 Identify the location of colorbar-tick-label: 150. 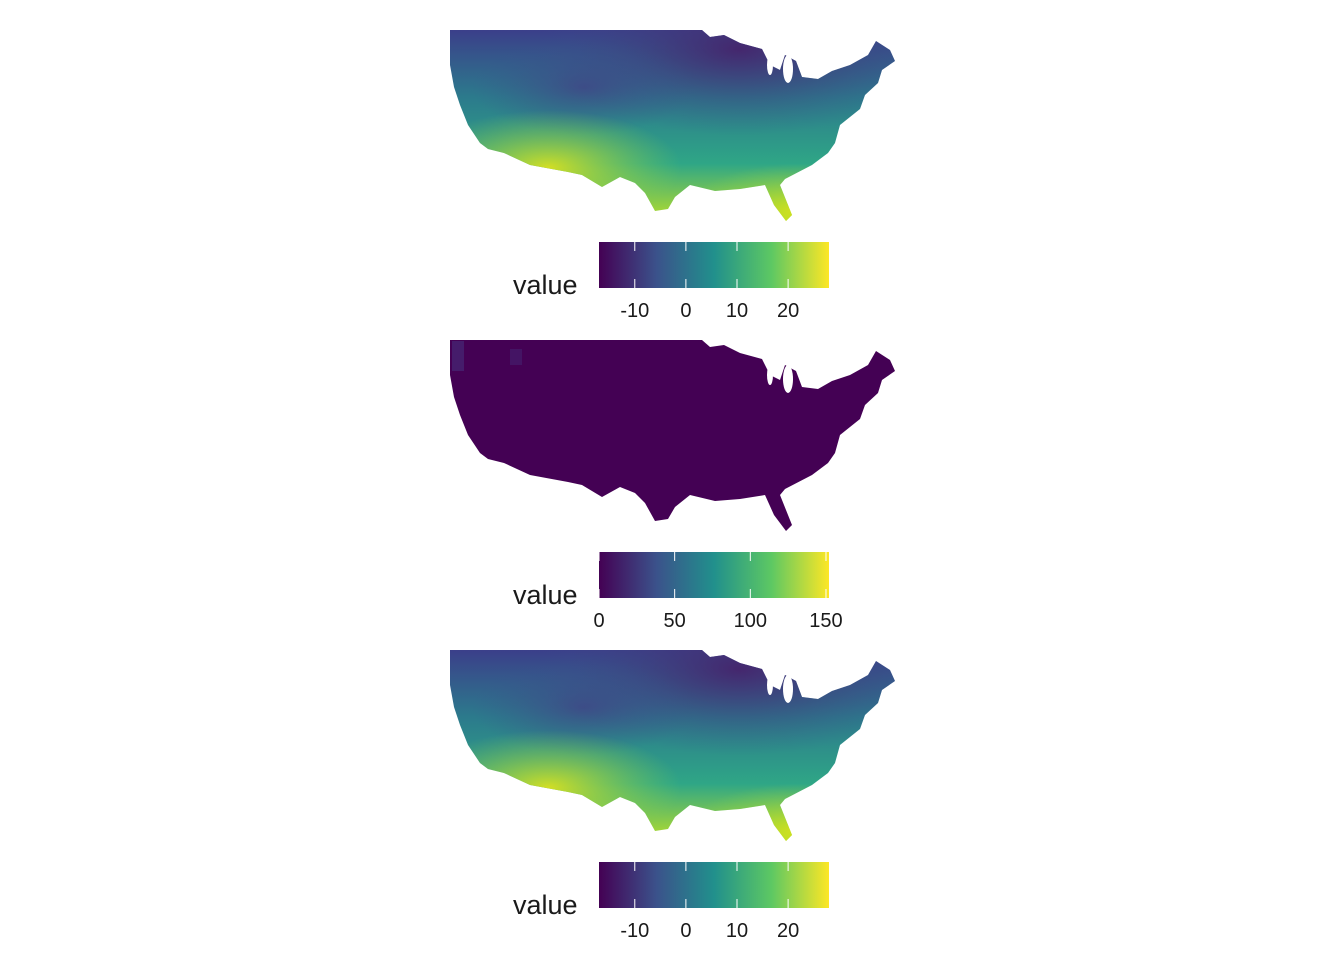
(826, 621).